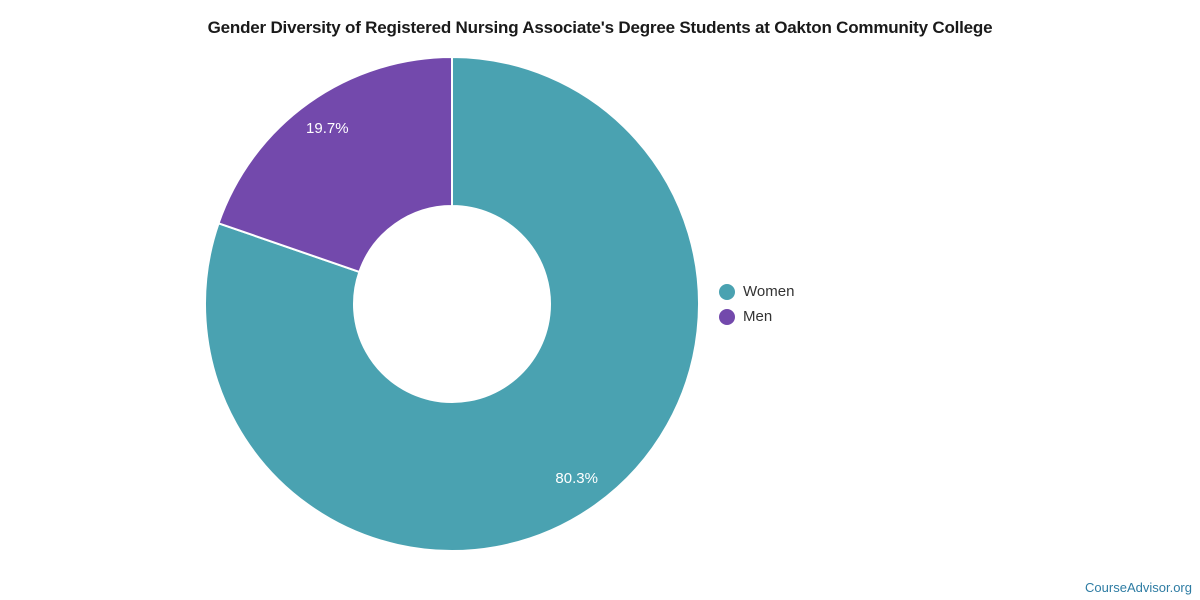 This screenshot has width=1200, height=600. I want to click on legend: Women Men, so click(756, 304).